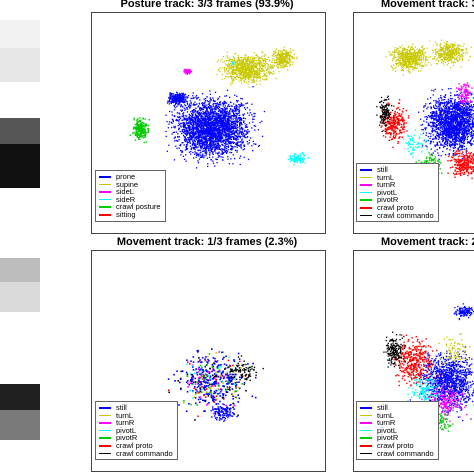 The image size is (474, 474). What do you see at coordinates (427, 242) in the screenshot?
I see `panel-title: Movement track: 2.` at bounding box center [427, 242].